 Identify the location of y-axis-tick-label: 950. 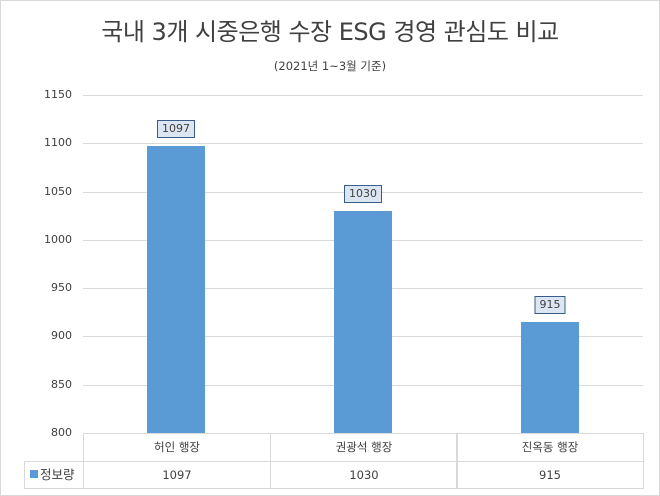
(61, 287).